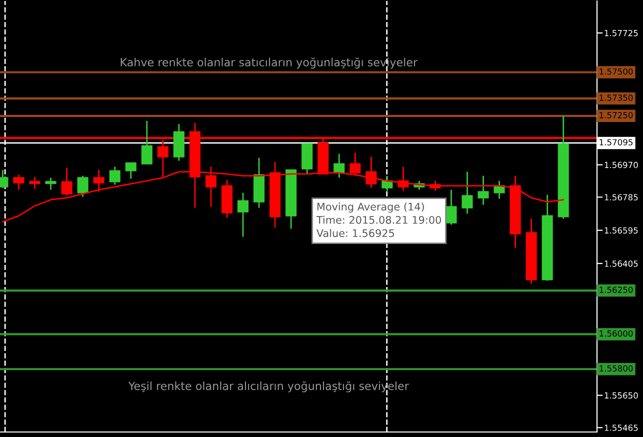  Describe the element at coordinates (621, 395) in the screenshot. I see `y-tick-label: 1.55650` at that location.